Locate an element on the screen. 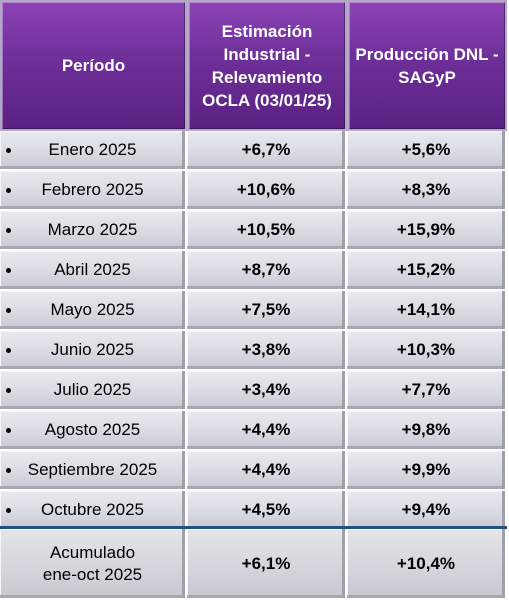  total-label-line-1: Acumulado is located at coordinates (92, 552).